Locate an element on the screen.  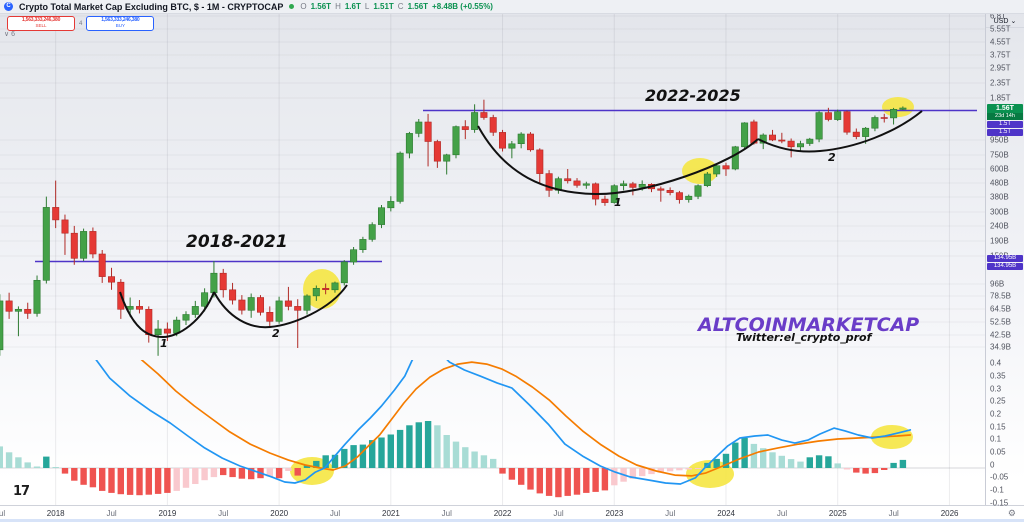
price-tick-label: 2.35T is located at coordinates (1000, 83).